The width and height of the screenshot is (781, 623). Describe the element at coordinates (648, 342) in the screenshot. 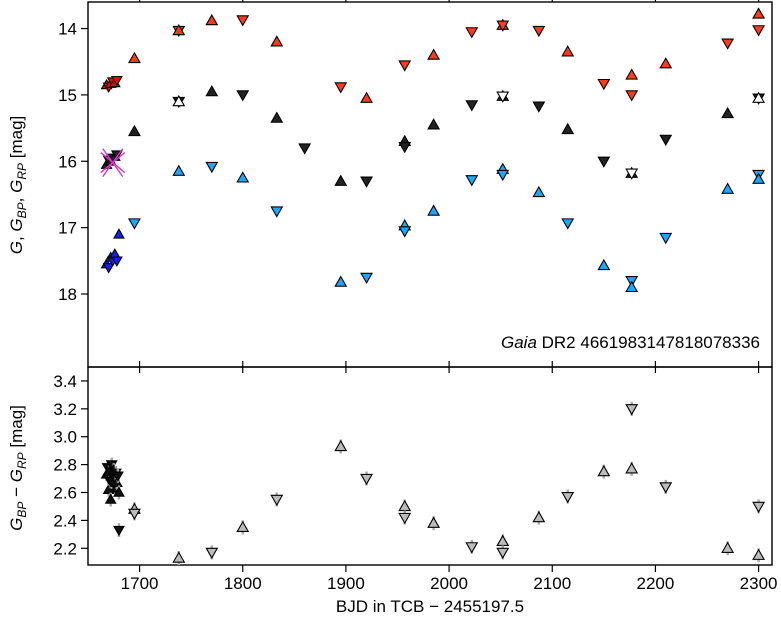

I see `annotation-source-id: DR2 4661983147818078336` at that location.